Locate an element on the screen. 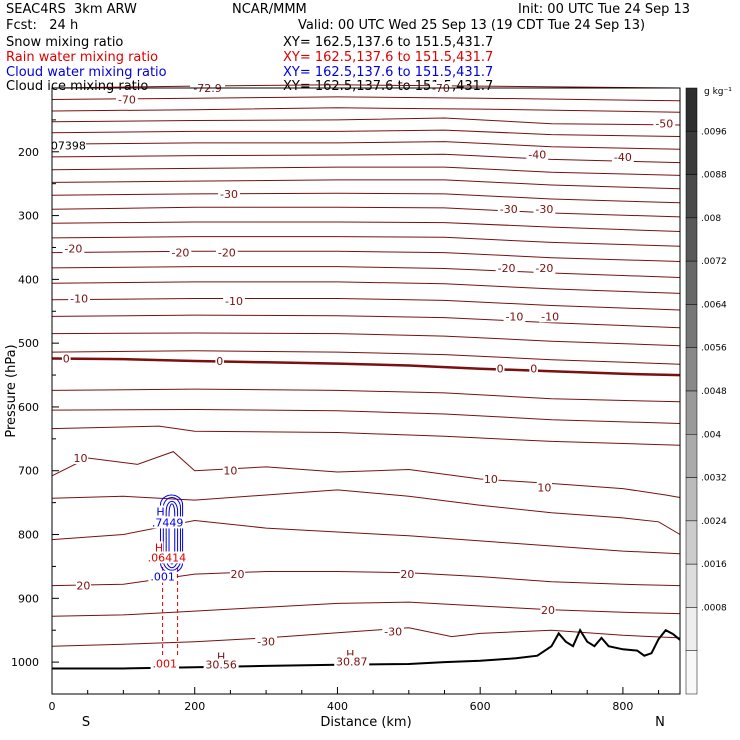  init-time: Init: 00 UTC Tue 24 Sep 13 is located at coordinates (604, 9).